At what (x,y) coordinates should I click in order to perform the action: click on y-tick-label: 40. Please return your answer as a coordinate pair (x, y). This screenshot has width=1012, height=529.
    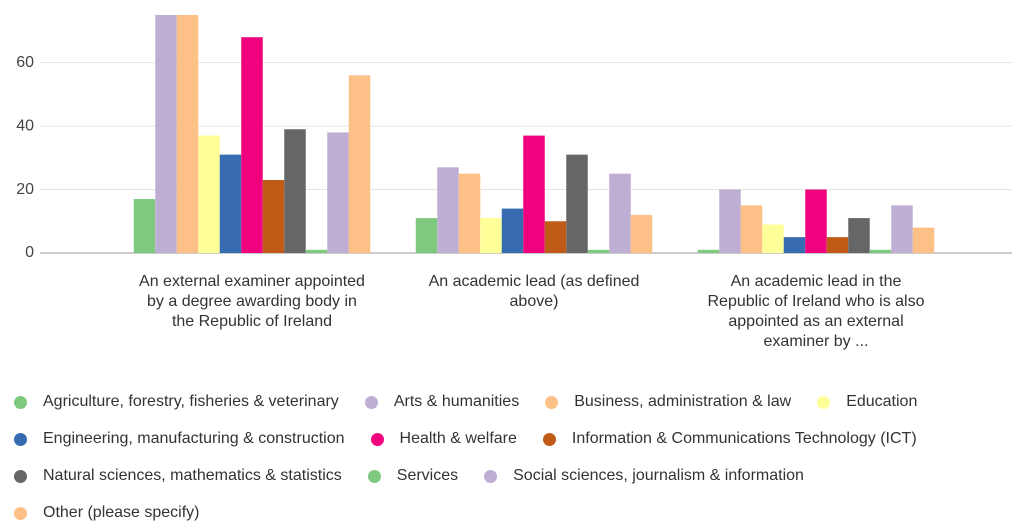
    Looking at the image, I should click on (25, 125).